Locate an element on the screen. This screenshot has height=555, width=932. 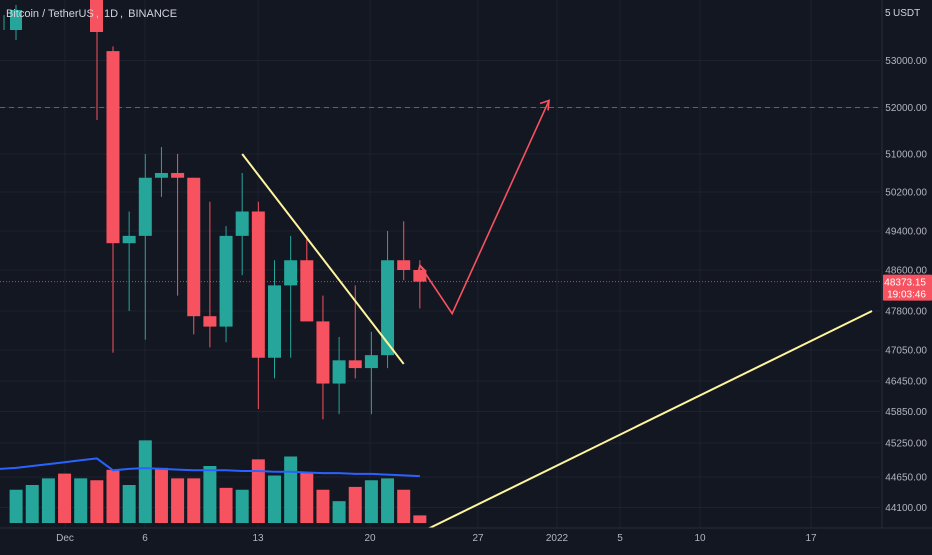
price-tick-label: 46450.00 is located at coordinates (906, 382).